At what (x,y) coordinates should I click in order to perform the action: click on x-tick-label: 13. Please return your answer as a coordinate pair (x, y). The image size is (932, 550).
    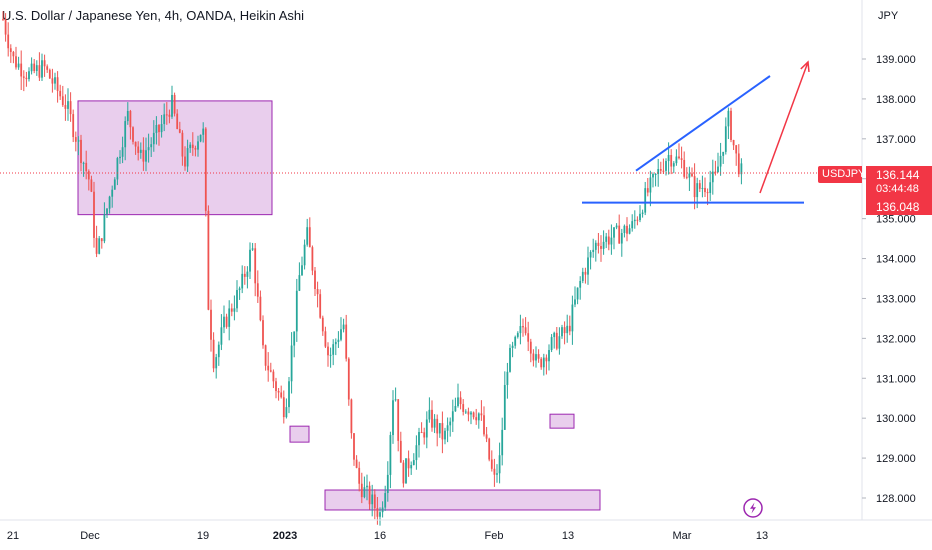
    Looking at the image, I should click on (762, 536).